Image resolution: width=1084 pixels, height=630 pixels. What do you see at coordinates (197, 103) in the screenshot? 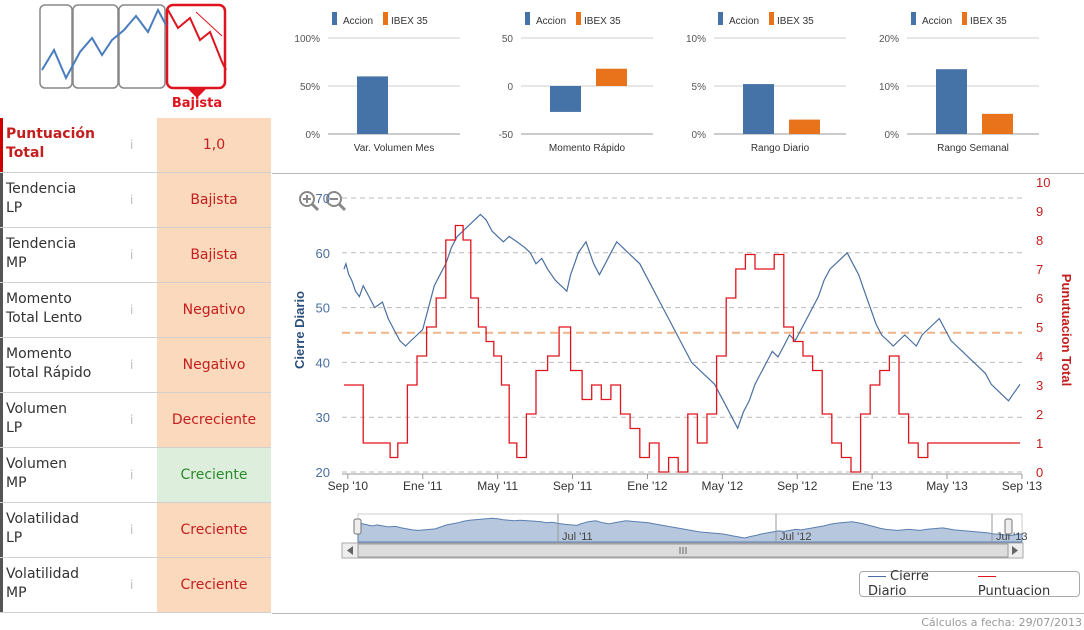
I see `trend-selected-label: Bajista` at bounding box center [197, 103].